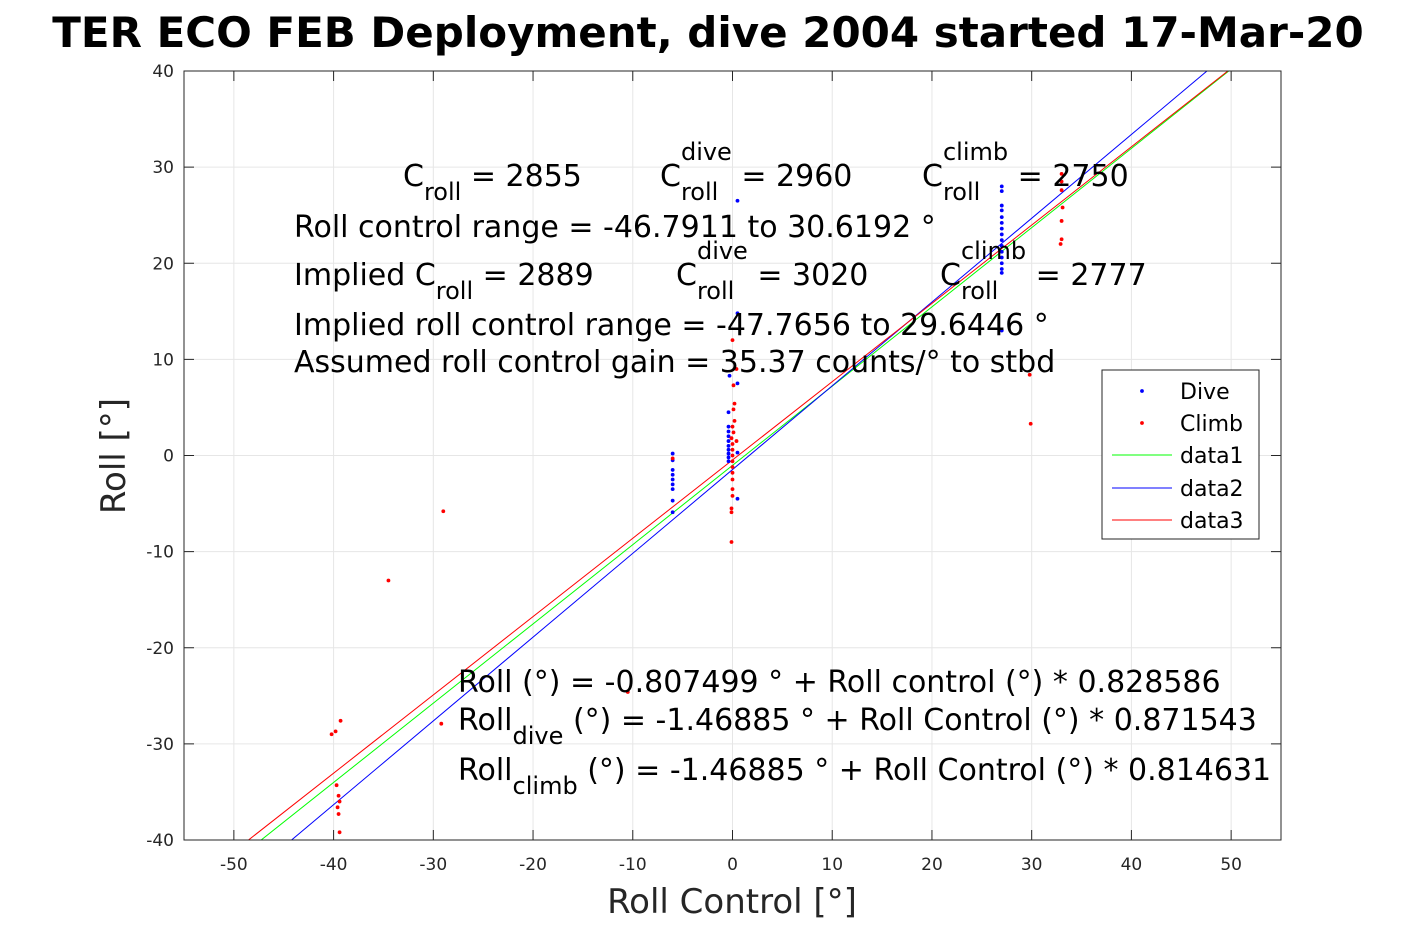 The width and height of the screenshot is (1417, 945). What do you see at coordinates (521, 176) in the screenshot?
I see `annotation-segment: = 2855` at bounding box center [521, 176].